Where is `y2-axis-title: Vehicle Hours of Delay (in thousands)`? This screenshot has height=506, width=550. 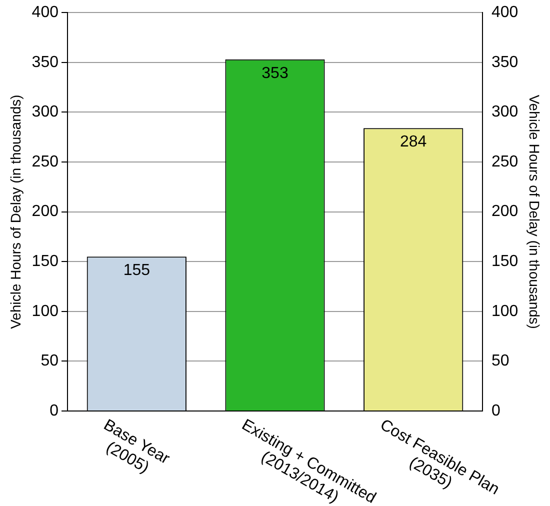
y2-axis-title: Vehicle Hours of Delay (in thousands) is located at coordinates (534, 211).